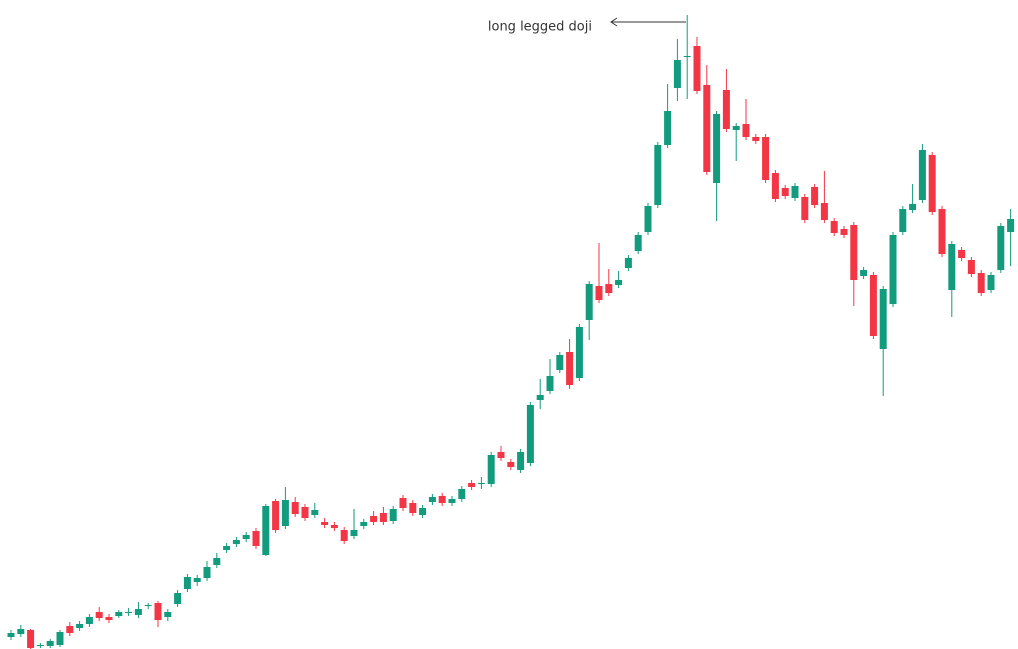 The image size is (1018, 649). I want to click on annotation: long legged doji, so click(540, 27).